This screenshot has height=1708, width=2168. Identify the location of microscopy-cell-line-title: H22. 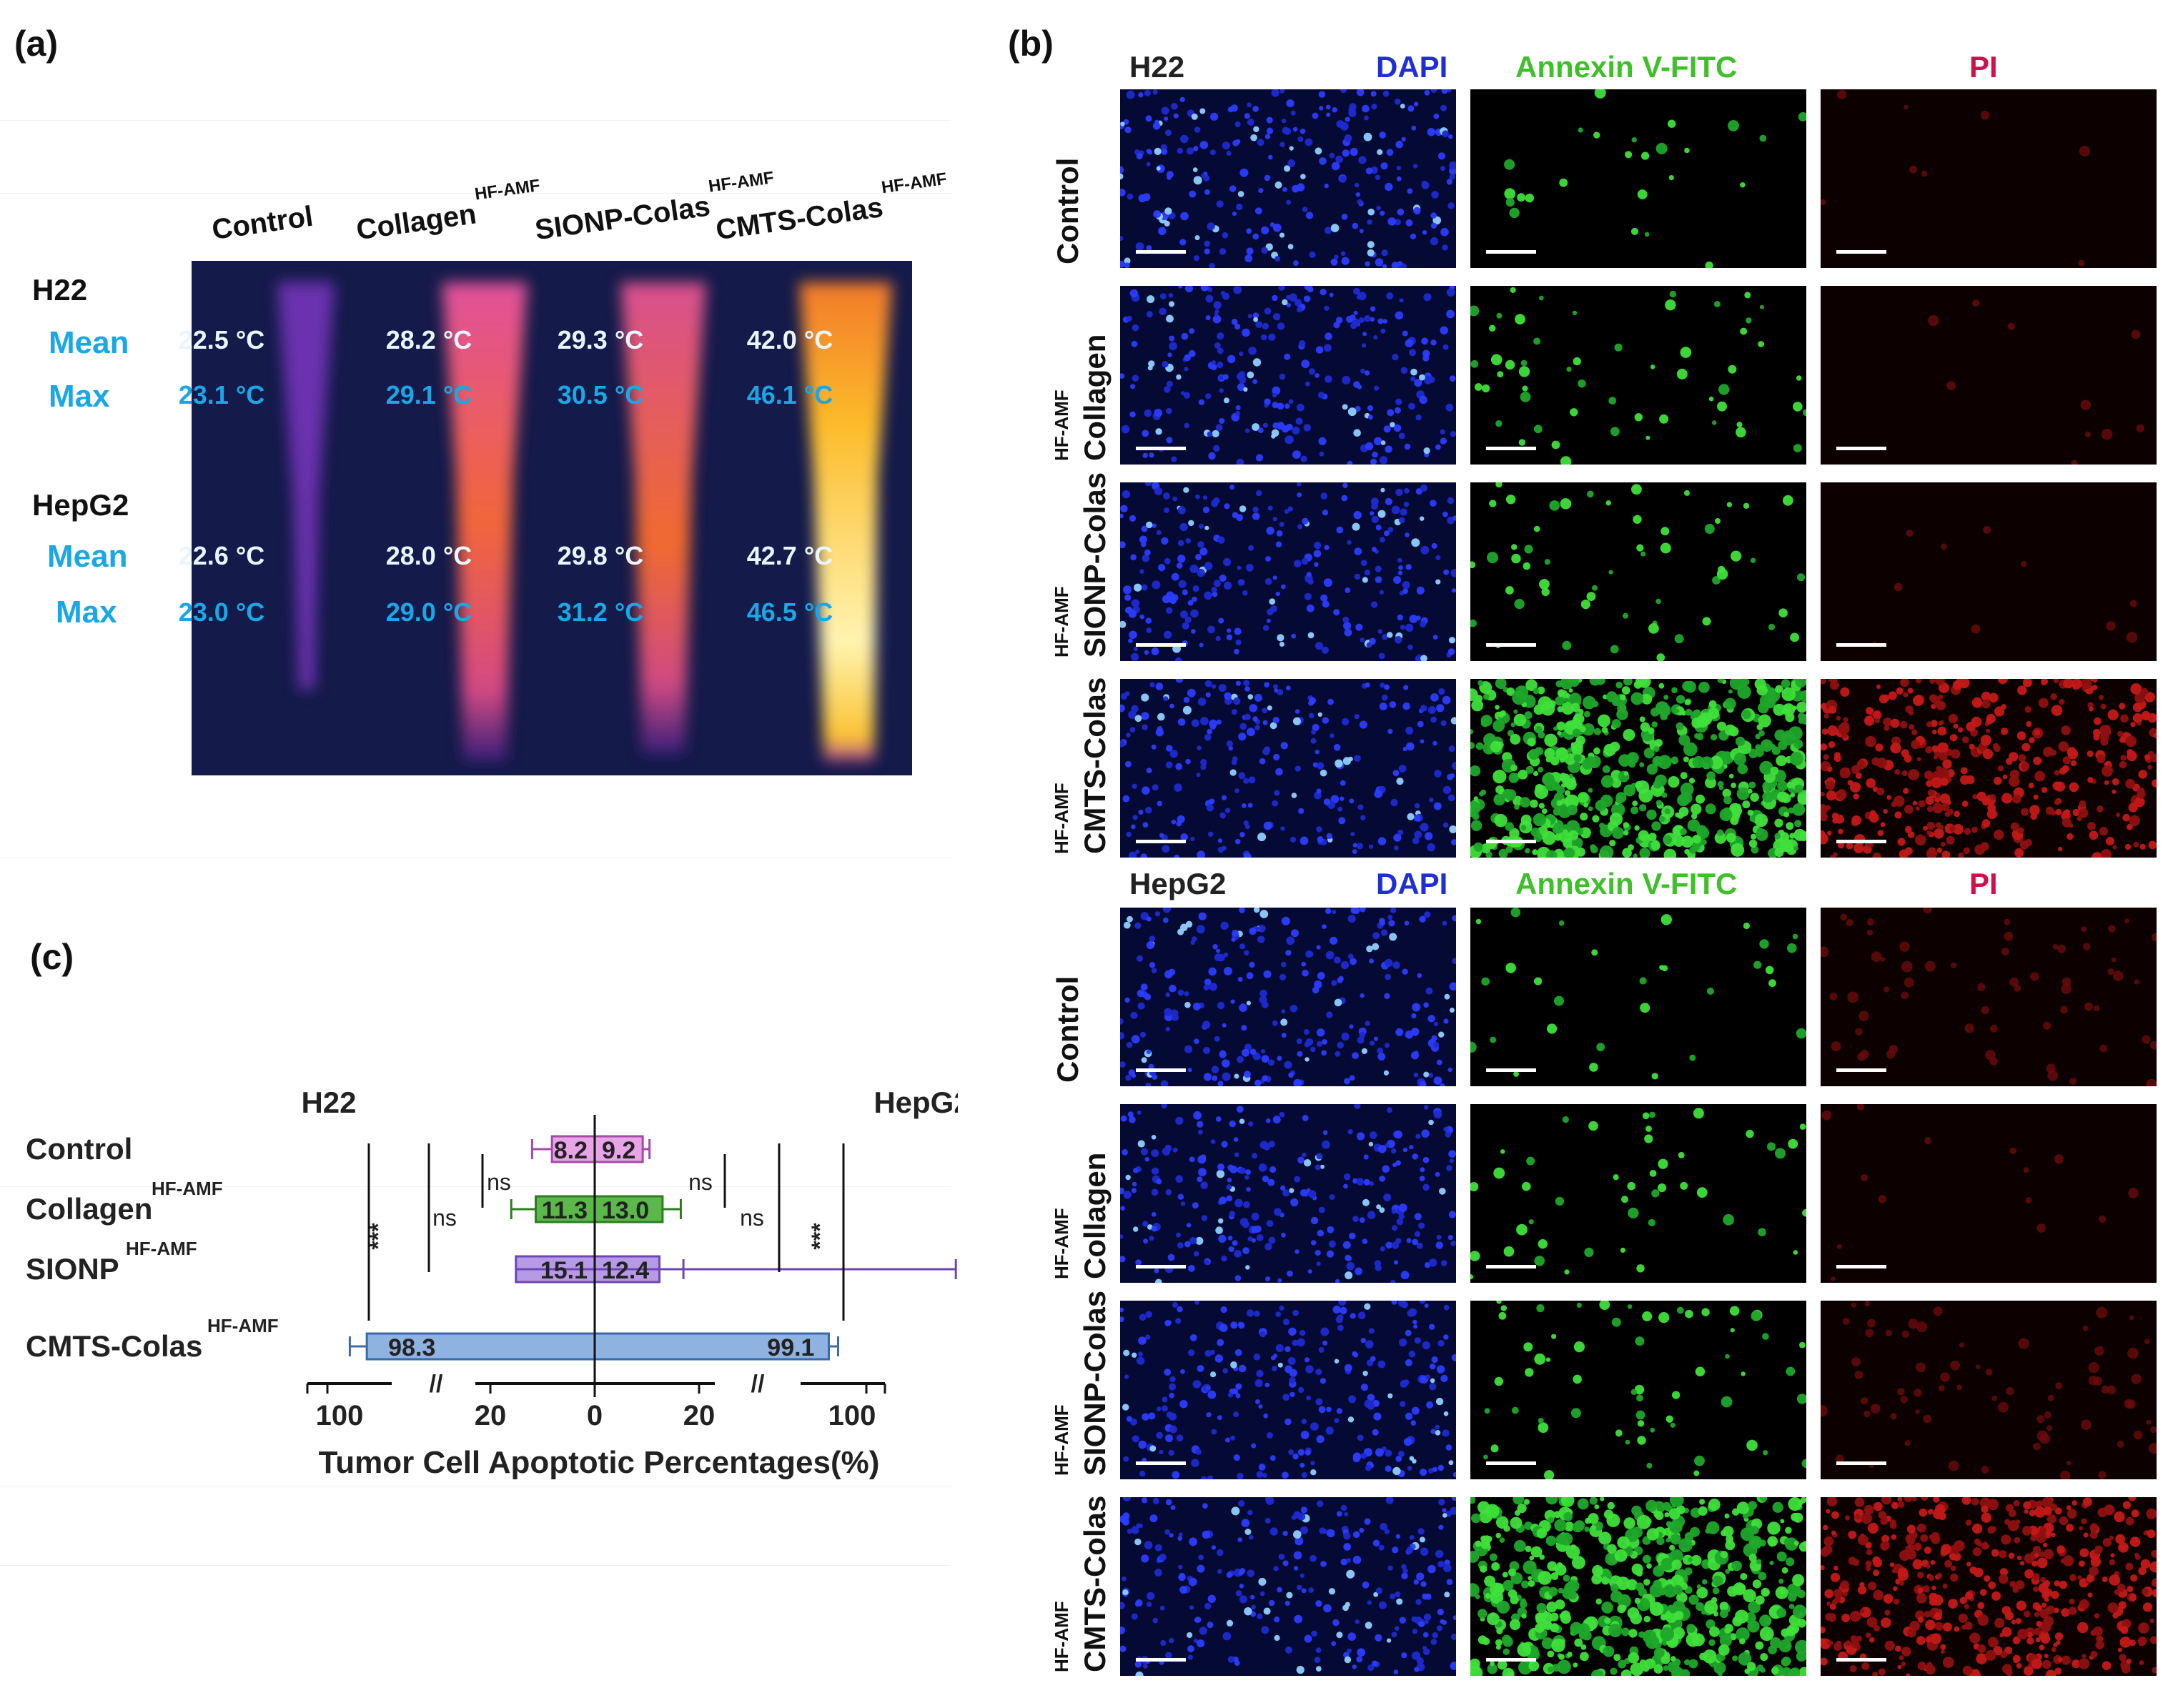
(1157, 67).